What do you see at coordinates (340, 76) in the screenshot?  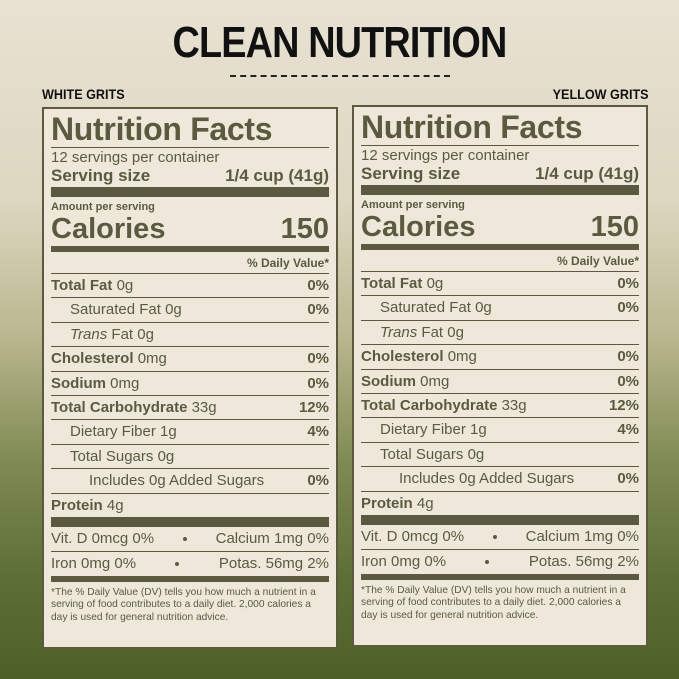 I see `divider` at bounding box center [340, 76].